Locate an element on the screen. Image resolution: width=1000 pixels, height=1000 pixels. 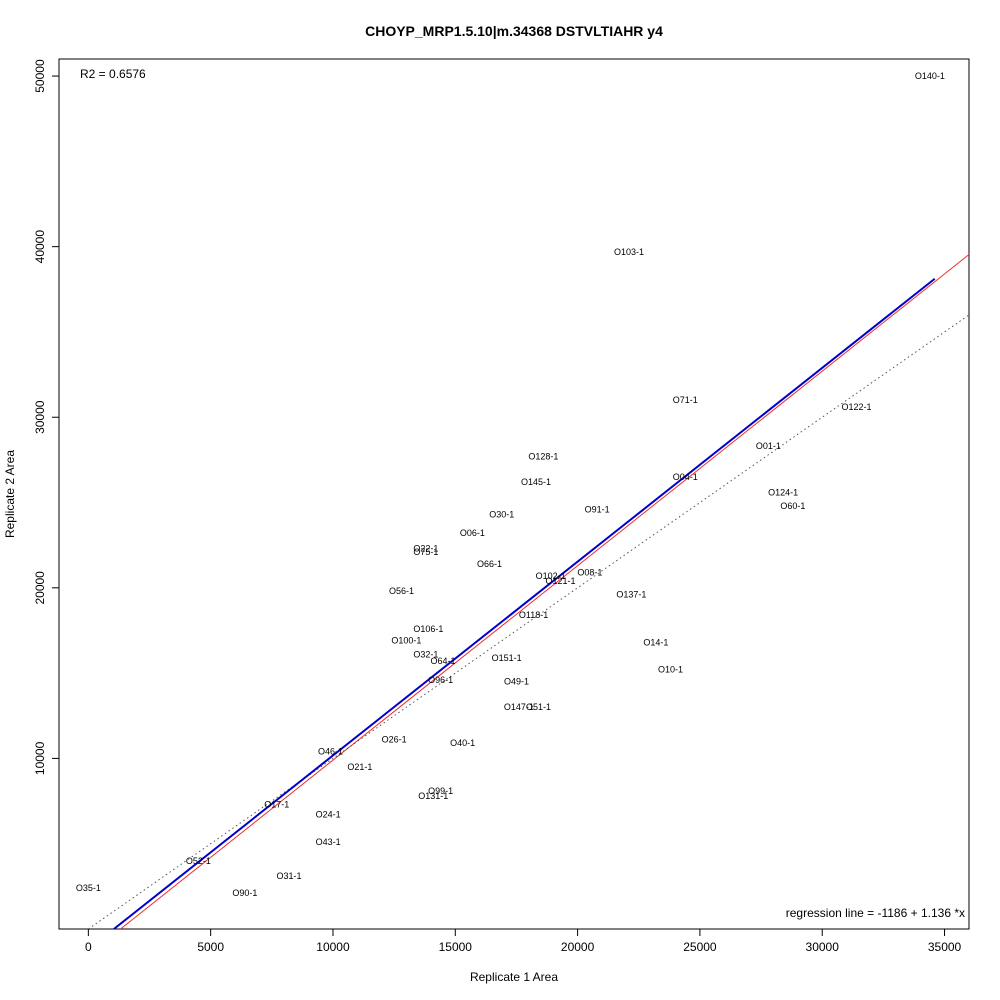
point-label: O106-1 is located at coordinates (428, 629).